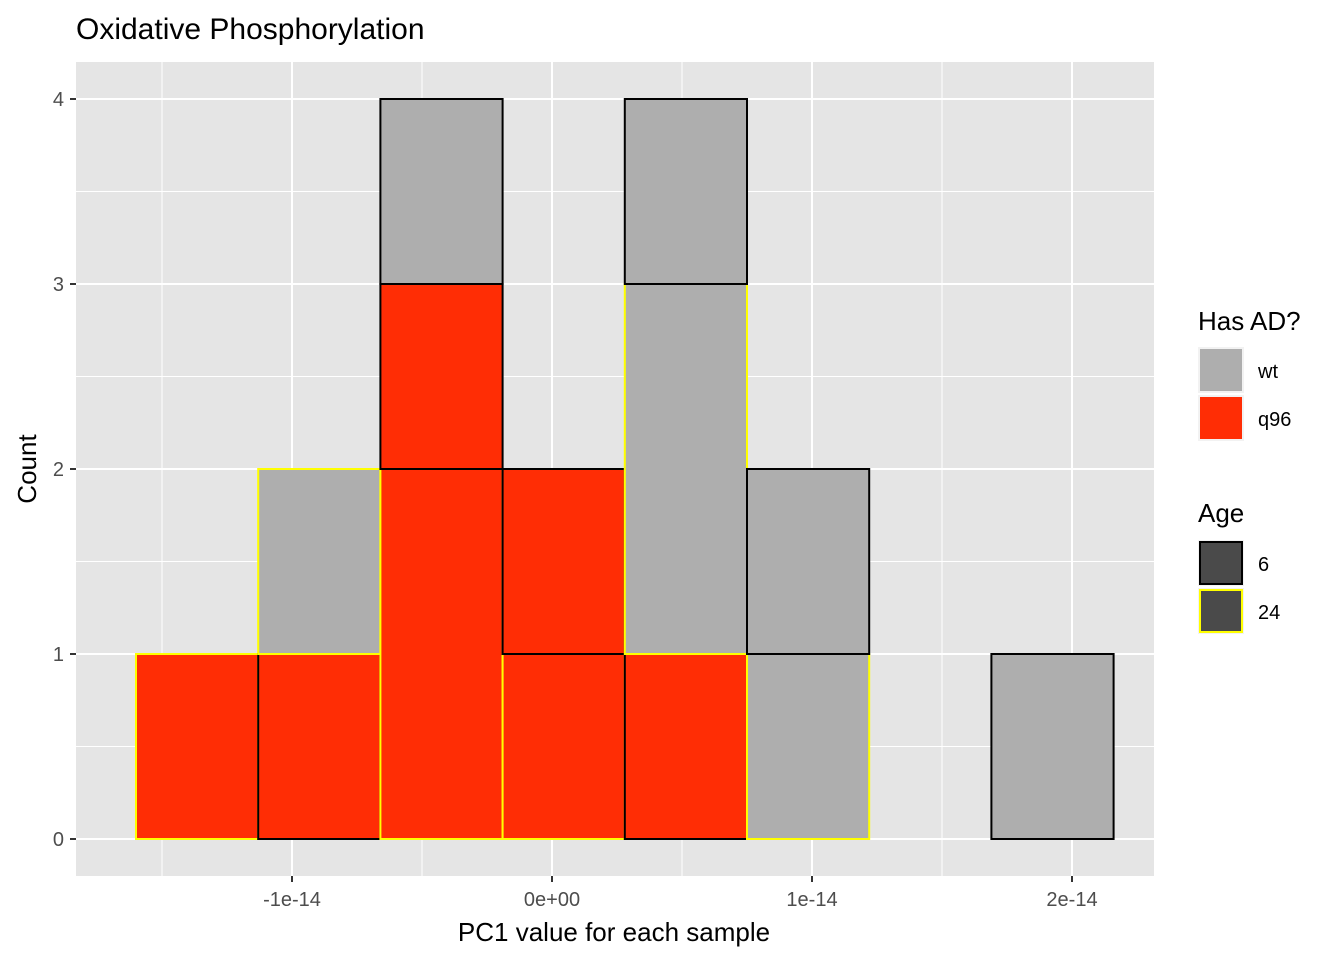 This screenshot has width=1344, height=960. What do you see at coordinates (58, 655) in the screenshot?
I see `y-tick-label: 1` at bounding box center [58, 655].